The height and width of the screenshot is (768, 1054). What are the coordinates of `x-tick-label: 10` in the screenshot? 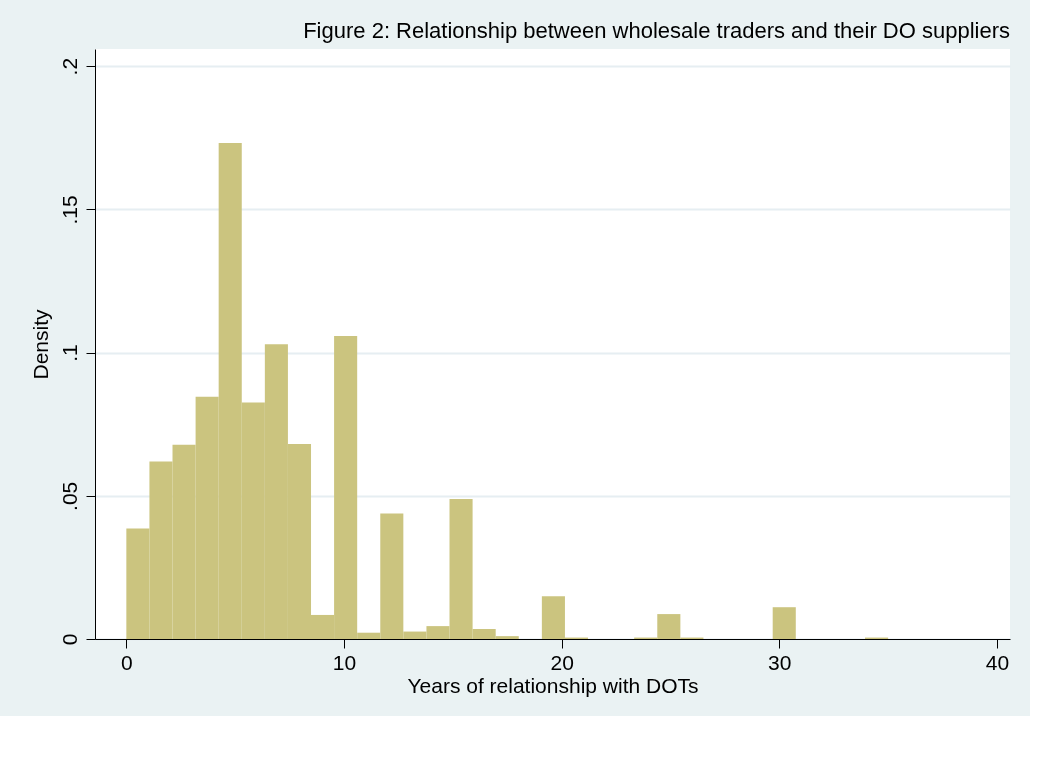 It's located at (344, 662).